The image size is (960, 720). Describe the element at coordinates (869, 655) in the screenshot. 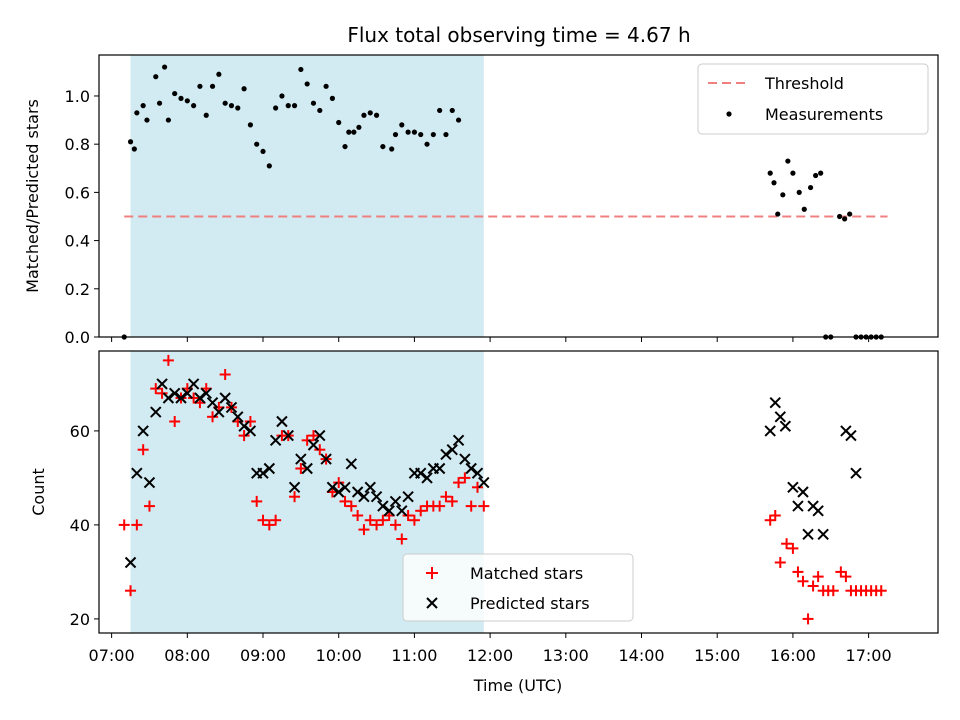

I see `bottom-x-tick-label: 17:00` at that location.